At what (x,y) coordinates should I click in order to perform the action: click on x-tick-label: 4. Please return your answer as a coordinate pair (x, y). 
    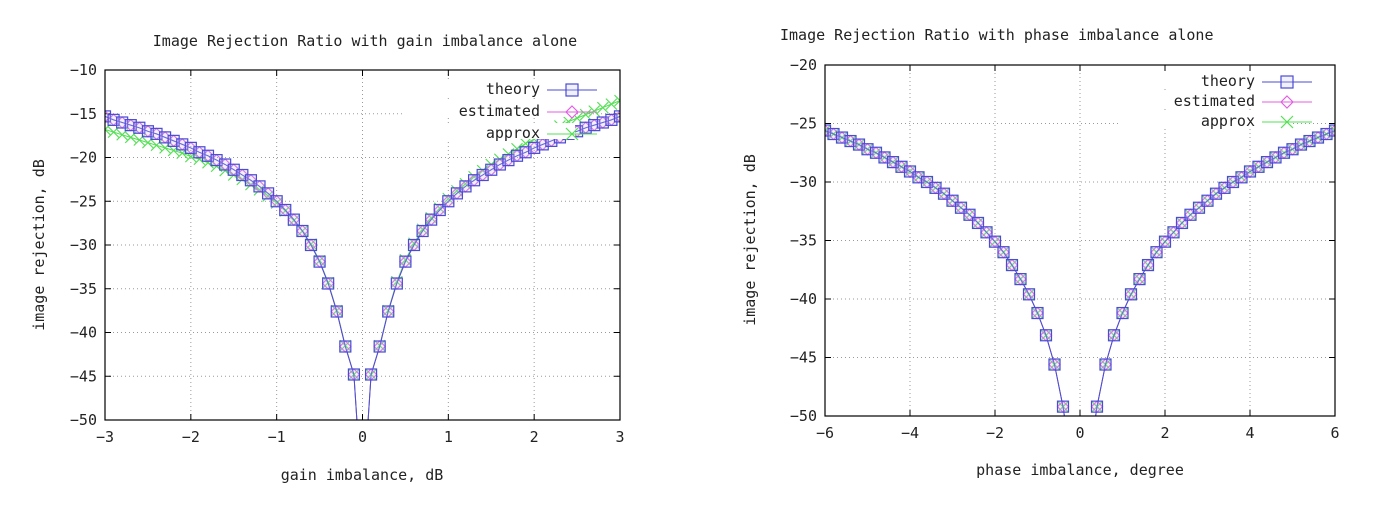
    Looking at the image, I should click on (1249, 433).